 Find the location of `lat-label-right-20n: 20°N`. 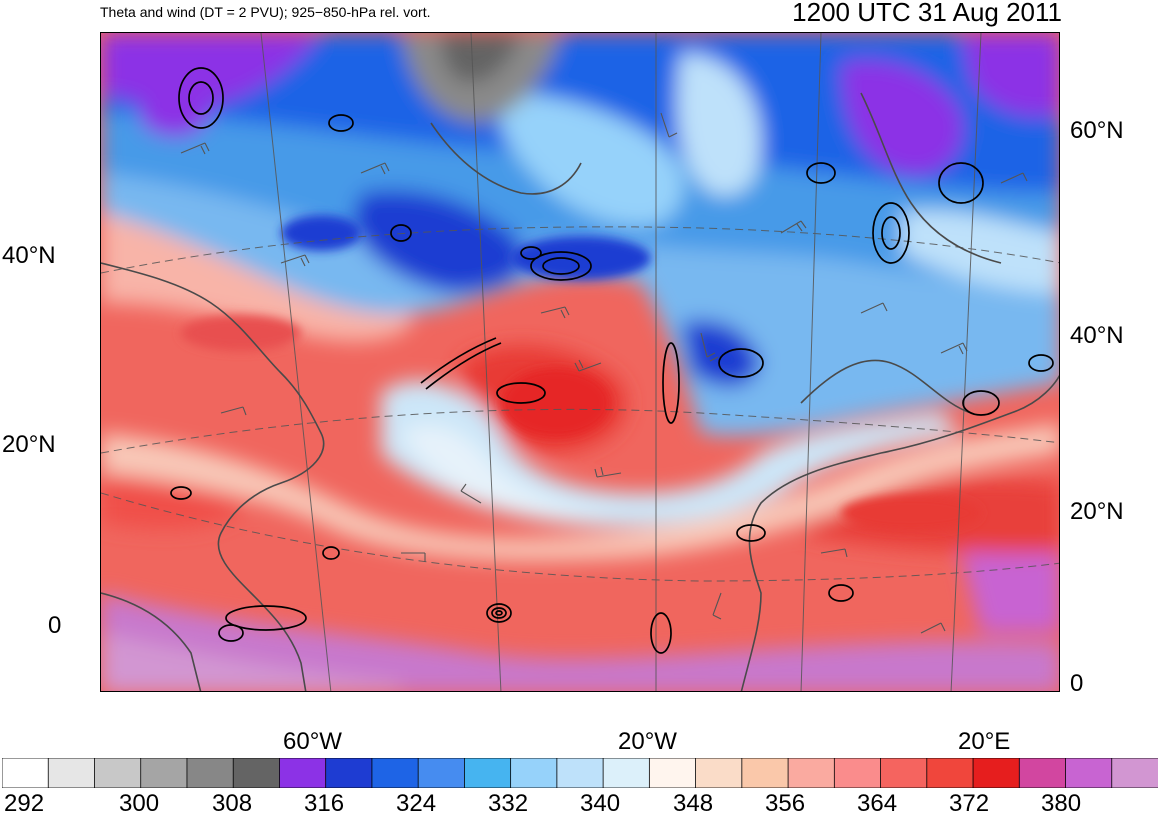

lat-label-right-20n: 20°N is located at coordinates (1097, 511).